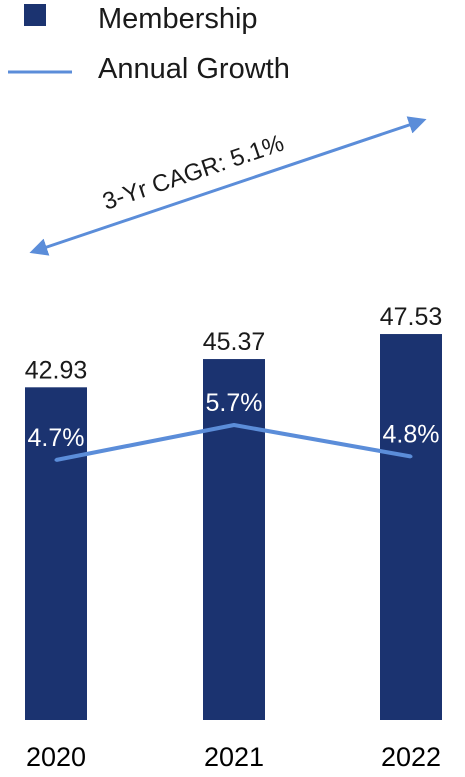 The width and height of the screenshot is (465, 777). Describe the element at coordinates (56, 460) in the screenshot. I see `growth-point-2020` at that location.